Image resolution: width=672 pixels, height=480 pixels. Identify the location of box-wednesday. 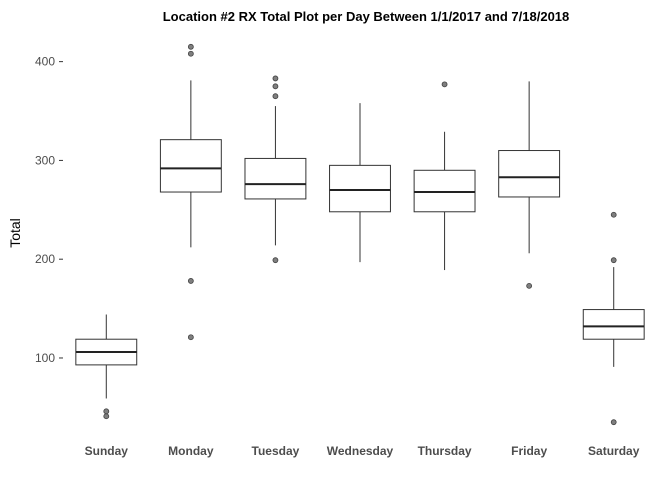
(360, 183).